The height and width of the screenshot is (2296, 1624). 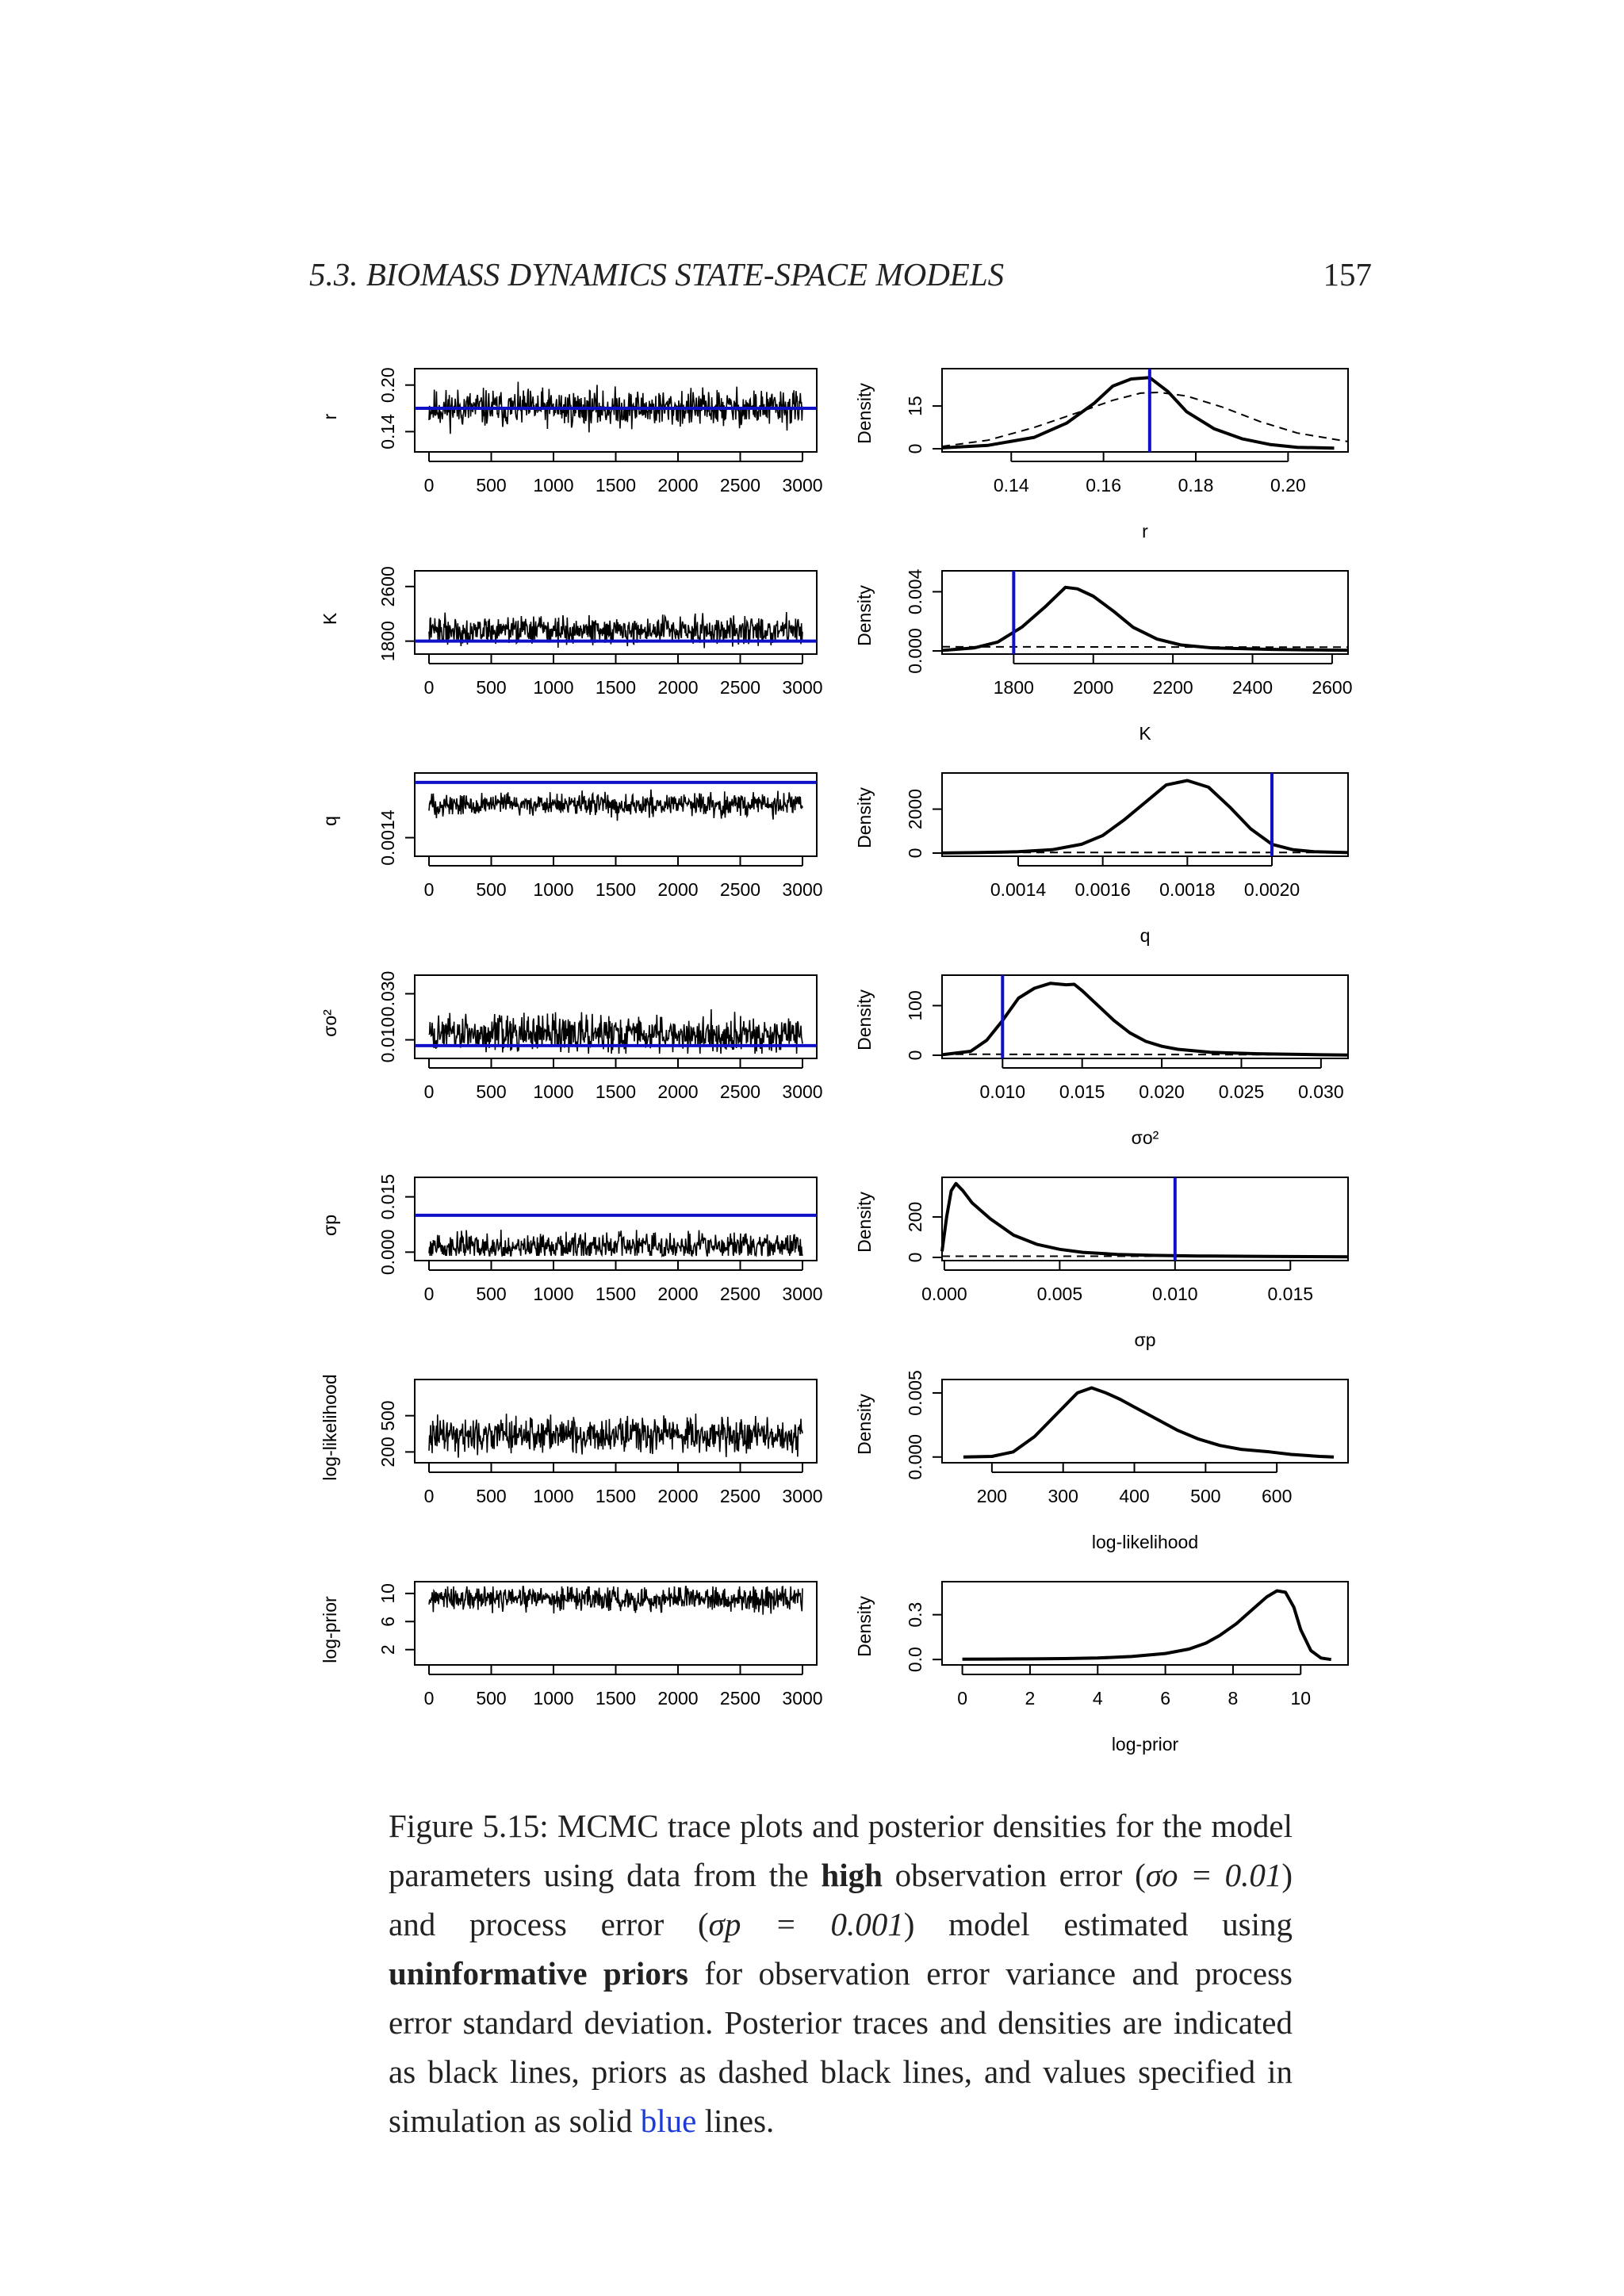 What do you see at coordinates (1145, 935) in the screenshot?
I see `density-x-label-q: q` at bounding box center [1145, 935].